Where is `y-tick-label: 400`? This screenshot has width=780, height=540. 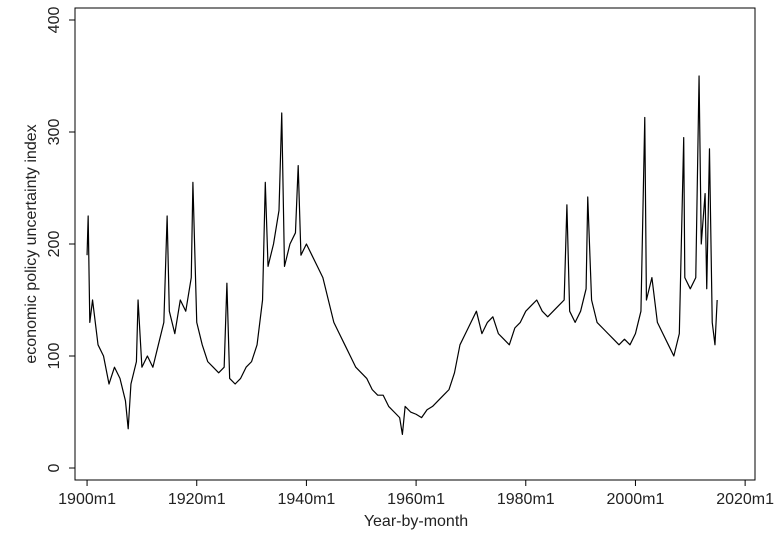 y-tick-label: 400 is located at coordinates (54, 20).